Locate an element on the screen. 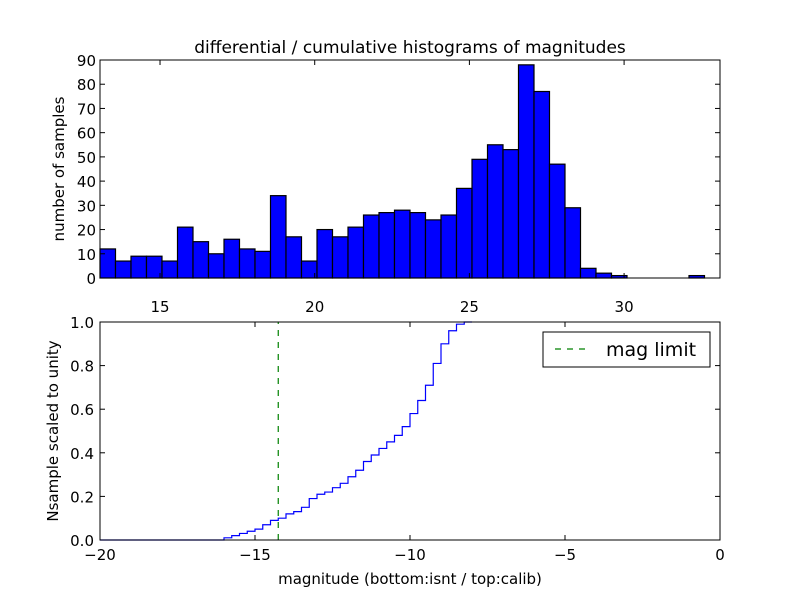 The width and height of the screenshot is (800, 604). y-tick-label: 1.0 is located at coordinates (82, 323).